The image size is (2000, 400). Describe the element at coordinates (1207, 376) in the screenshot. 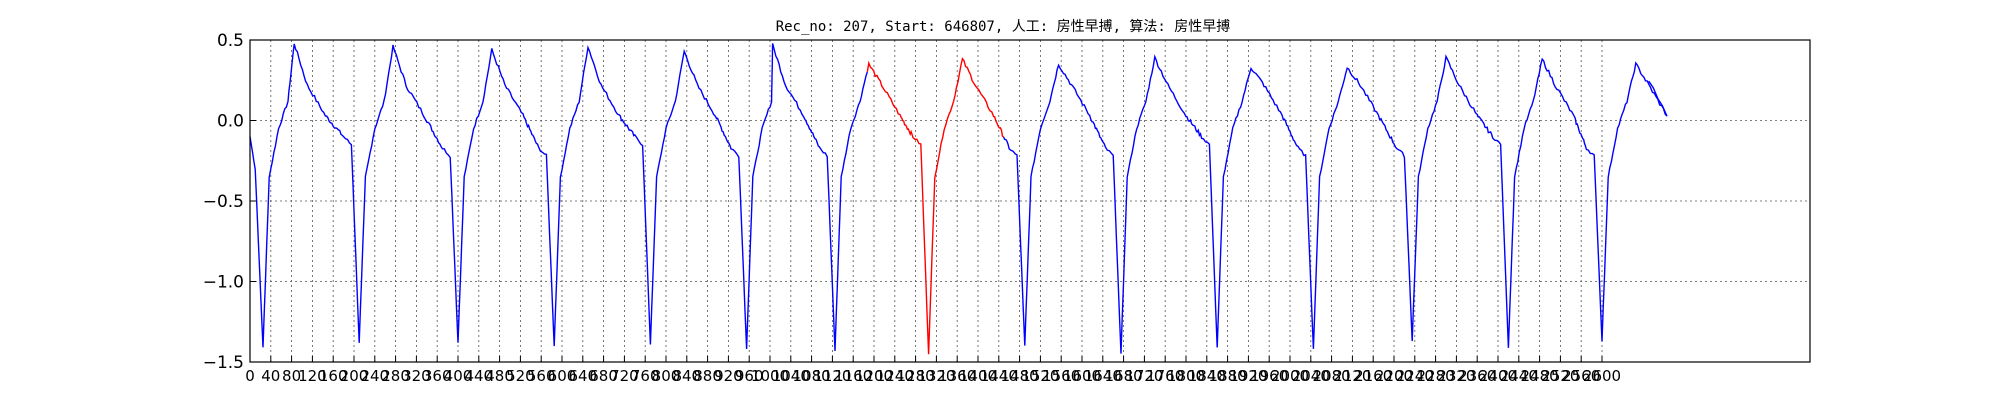

I see `x-tick-label: 1840` at that location.